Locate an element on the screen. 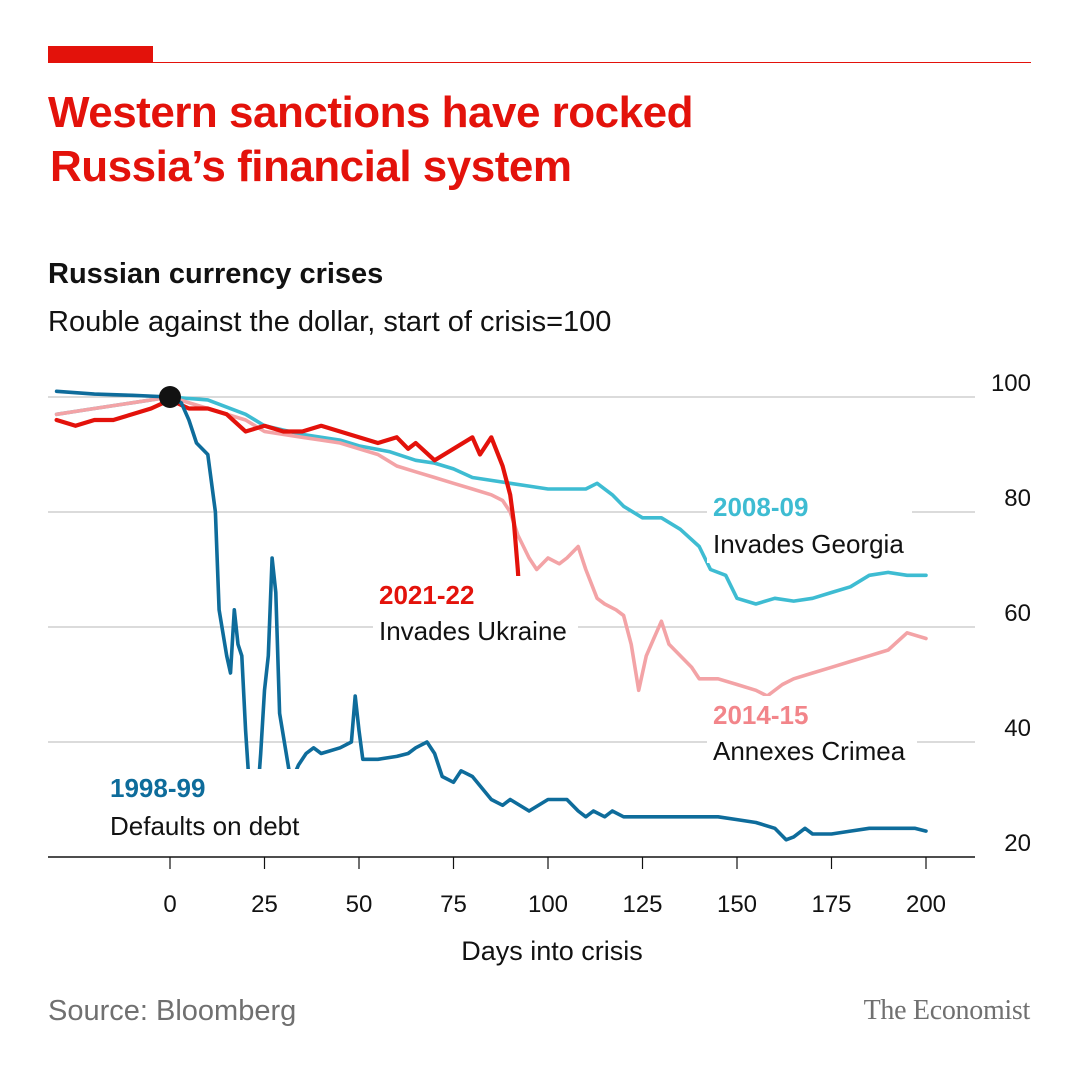 This screenshot has width=1080, height=1080. y-tick-label: 20 is located at coordinates (1017, 843).